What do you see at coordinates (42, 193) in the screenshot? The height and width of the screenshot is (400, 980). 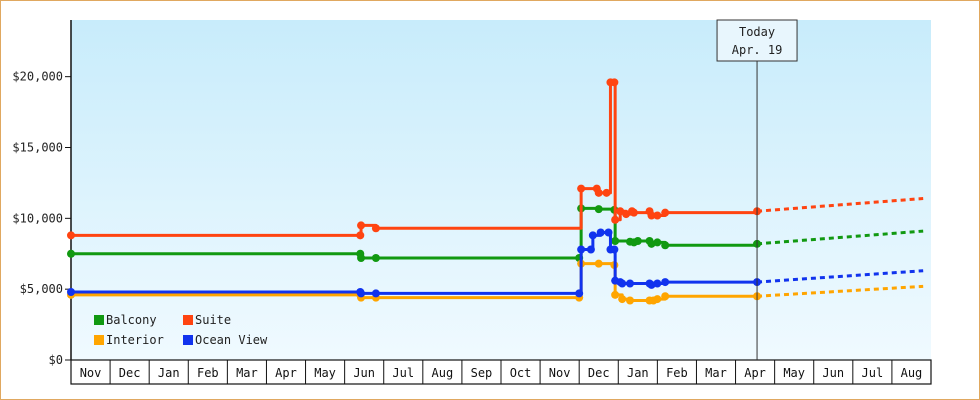 I see `y-axis: $0 $5,000 $10,000 $15,000 $20,000` at bounding box center [42, 193].